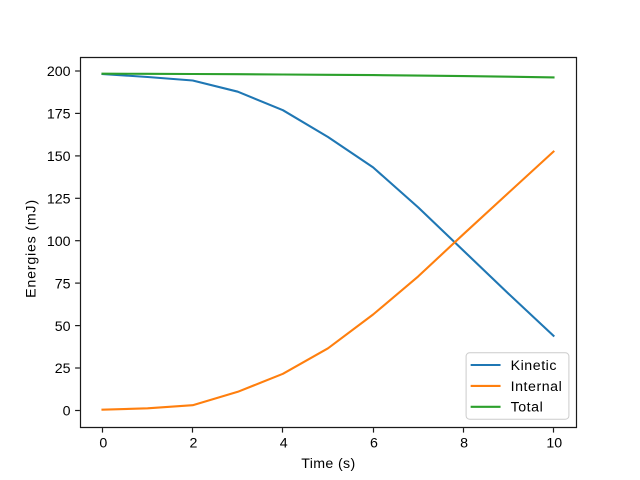 The image size is (640, 480). Describe the element at coordinates (554, 444) in the screenshot. I see `svg-text: 10` at that location.